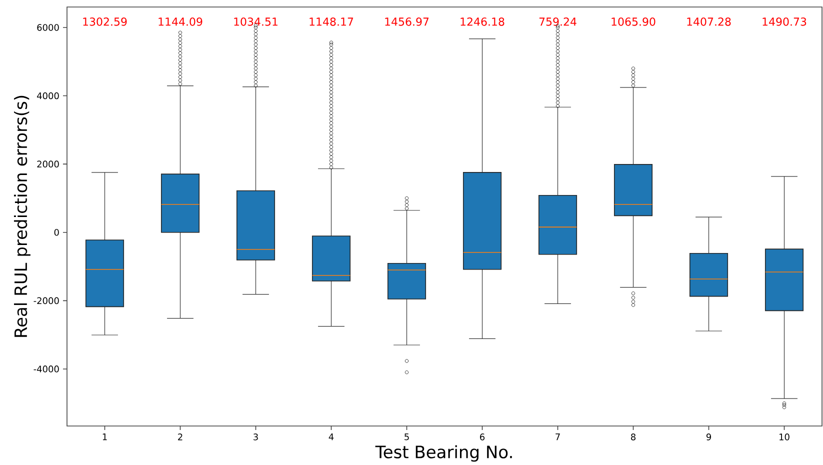 This screenshot has width=823, height=465. Describe the element at coordinates (22, 216) in the screenshot. I see `y-axis-title: Real RUL prediction errors(s)` at that location.